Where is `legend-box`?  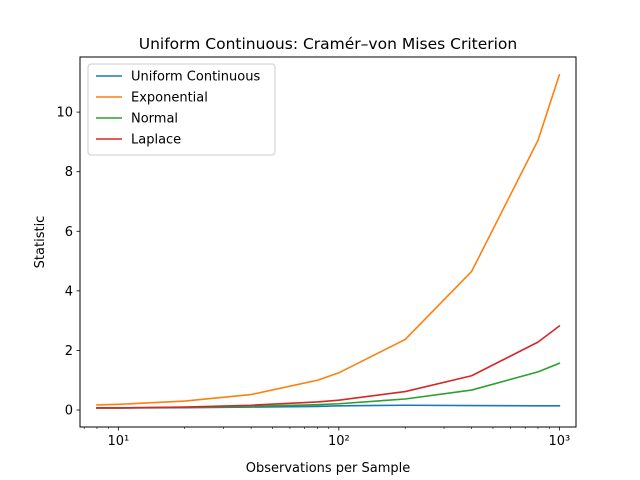
legend-box is located at coordinates (181, 109).